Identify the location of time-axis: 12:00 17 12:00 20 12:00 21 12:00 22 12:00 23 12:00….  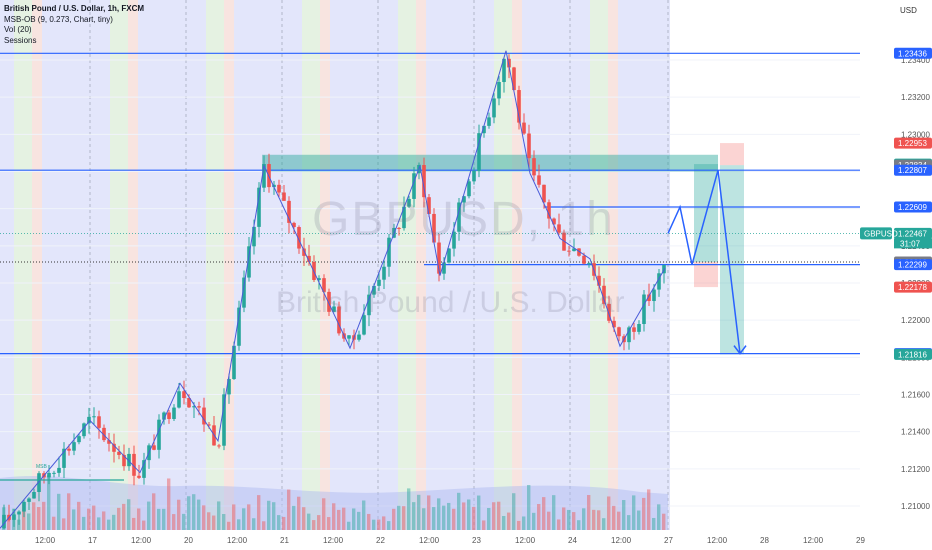
(450, 540).